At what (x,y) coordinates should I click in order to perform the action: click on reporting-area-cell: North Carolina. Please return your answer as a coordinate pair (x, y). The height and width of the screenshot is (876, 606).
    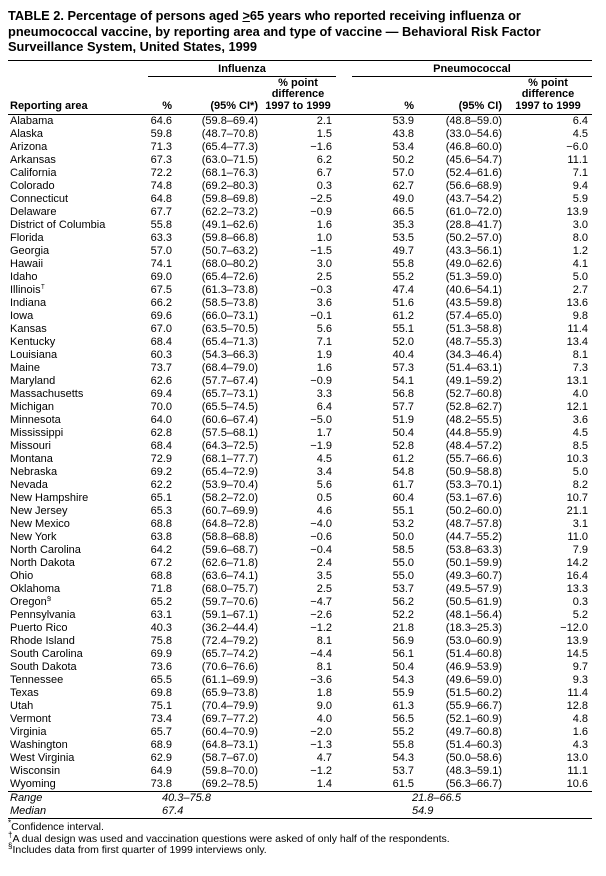
    Looking at the image, I should click on (45, 550).